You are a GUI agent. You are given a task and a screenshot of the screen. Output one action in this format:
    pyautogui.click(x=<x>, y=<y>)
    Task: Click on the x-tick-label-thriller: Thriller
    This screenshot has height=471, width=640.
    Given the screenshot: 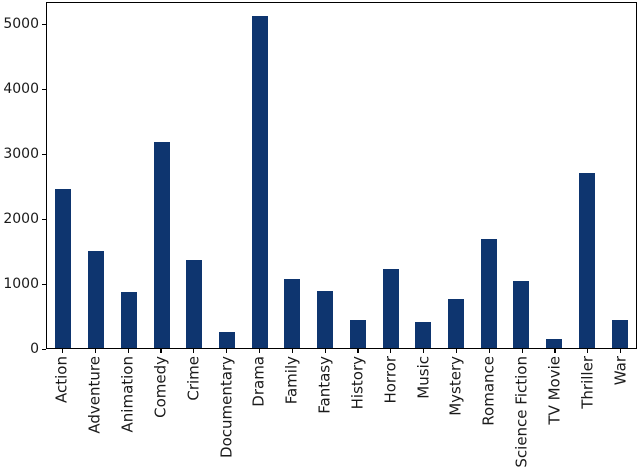 What is the action you would take?
    pyautogui.click(x=587, y=382)
    